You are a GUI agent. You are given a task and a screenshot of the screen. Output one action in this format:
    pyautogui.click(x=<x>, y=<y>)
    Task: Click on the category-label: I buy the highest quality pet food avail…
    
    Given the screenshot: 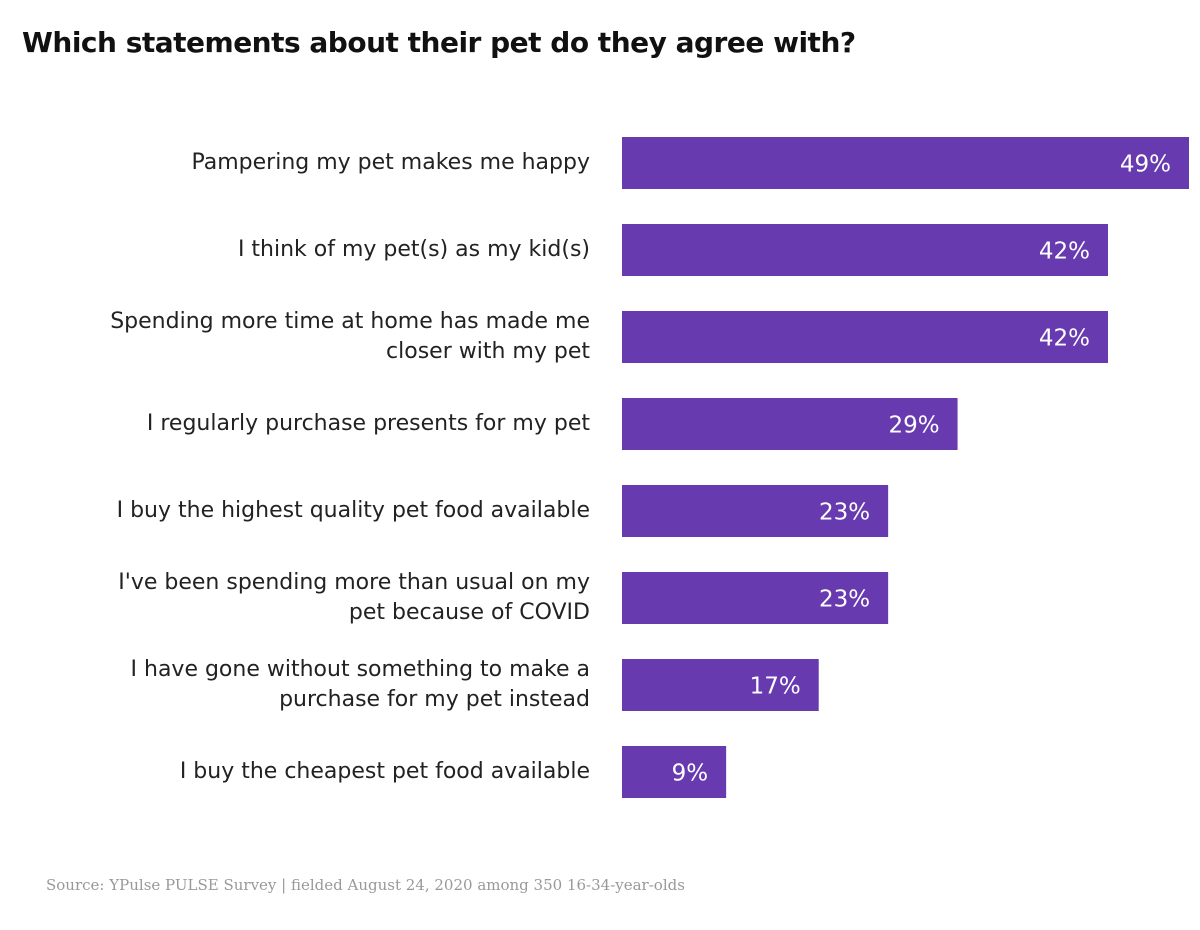 What is the action you would take?
    pyautogui.click(x=353, y=510)
    